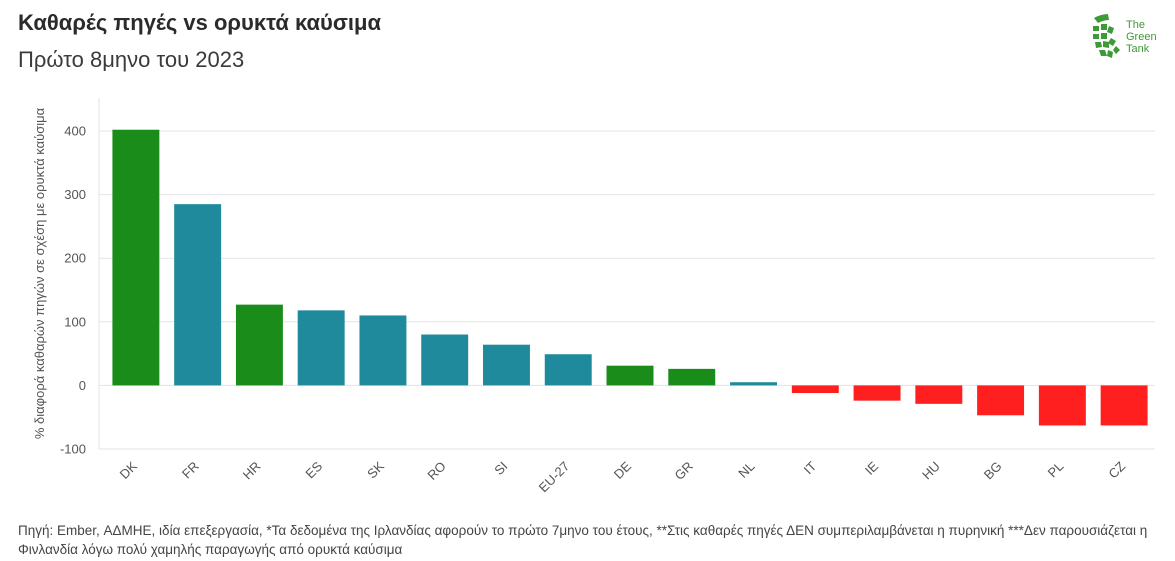 This screenshot has height=561, width=1175. I want to click on logo-line-2: Green, so click(1141, 37).